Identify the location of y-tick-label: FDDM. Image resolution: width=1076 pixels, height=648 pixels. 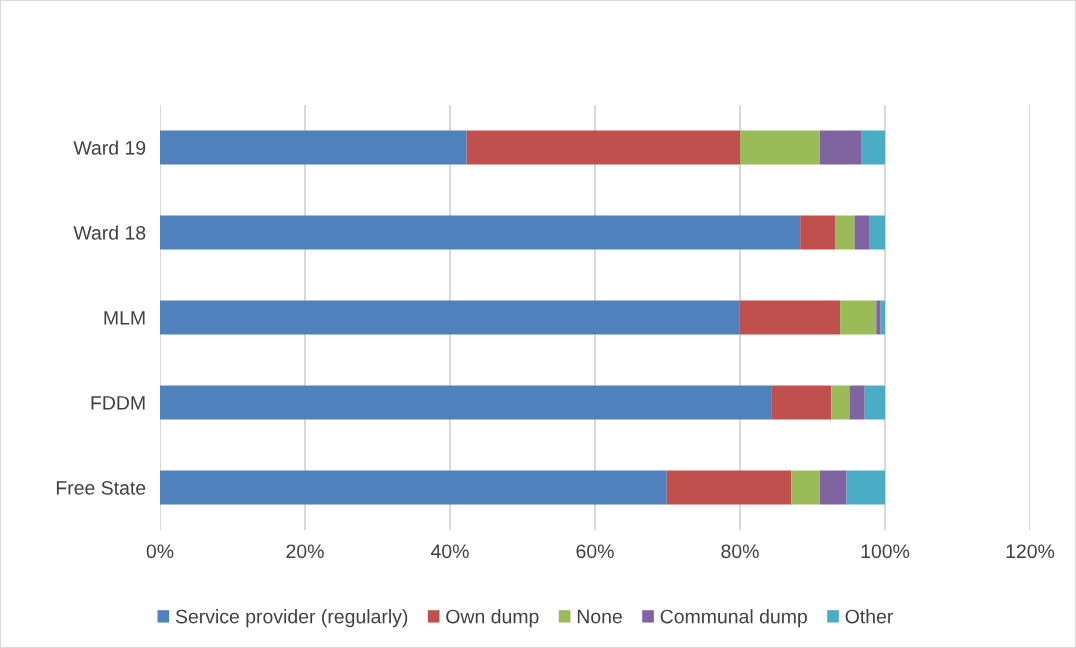
(118, 403).